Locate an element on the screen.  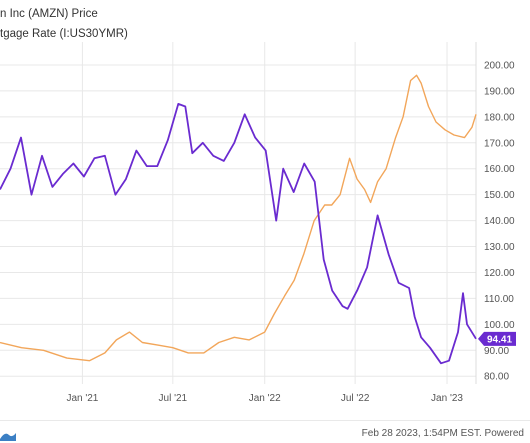
y-tick-label: 190.00 is located at coordinates (499, 91).